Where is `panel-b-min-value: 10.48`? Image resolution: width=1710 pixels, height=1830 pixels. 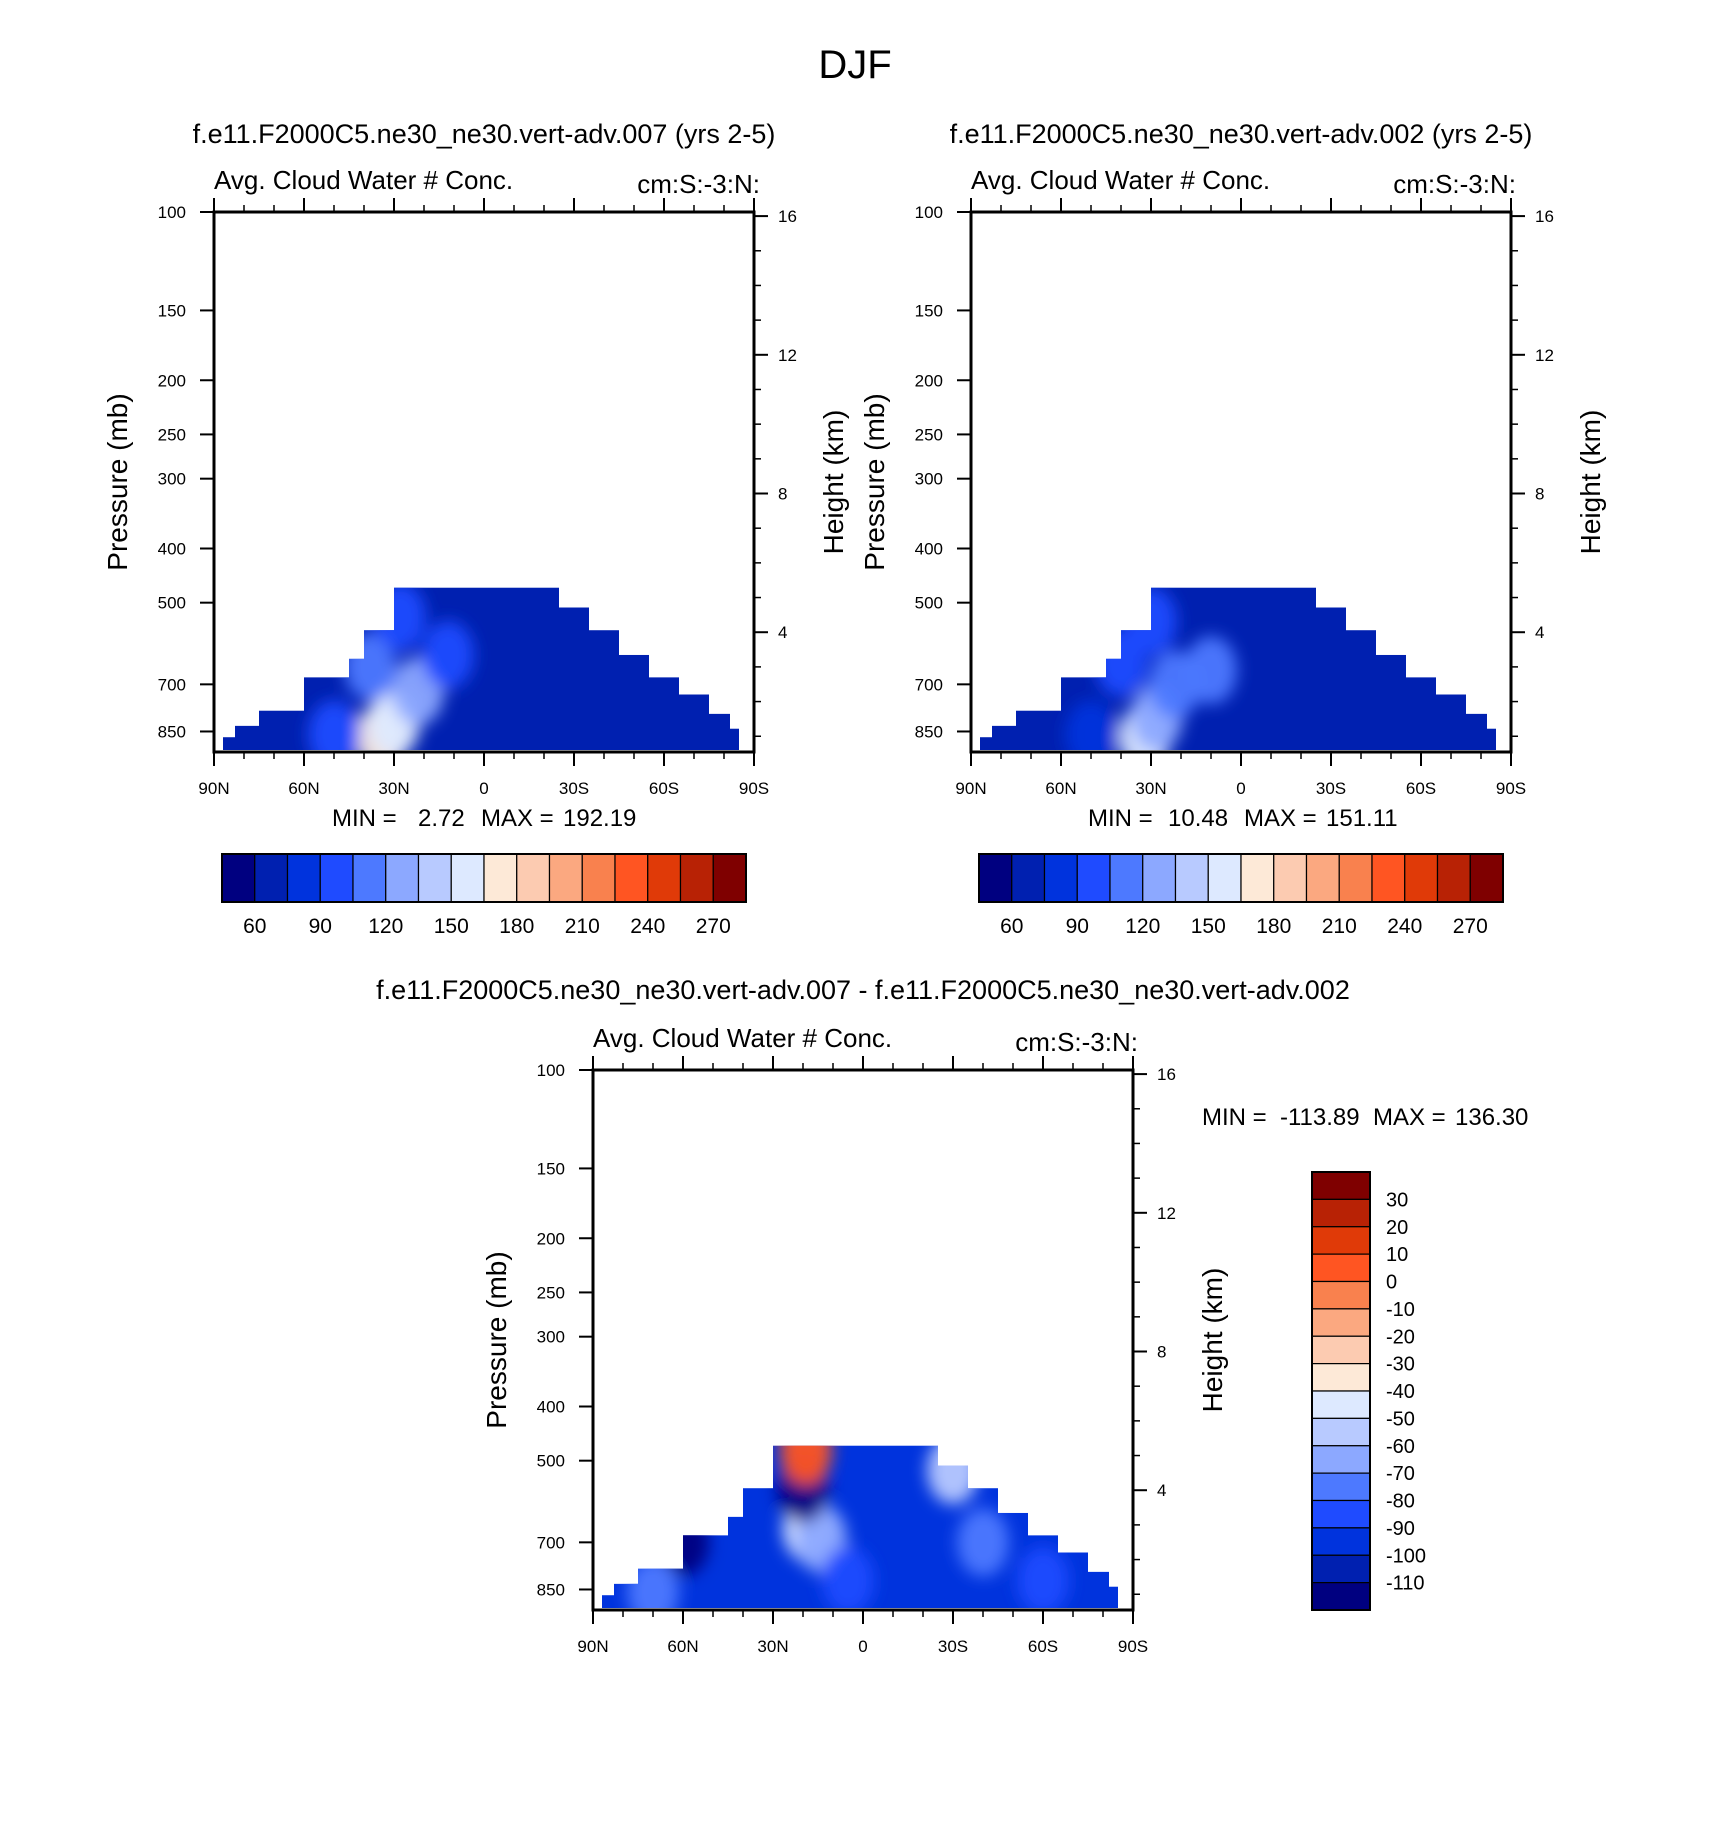 panel-b-min-value: 10.48 is located at coordinates (1198, 818).